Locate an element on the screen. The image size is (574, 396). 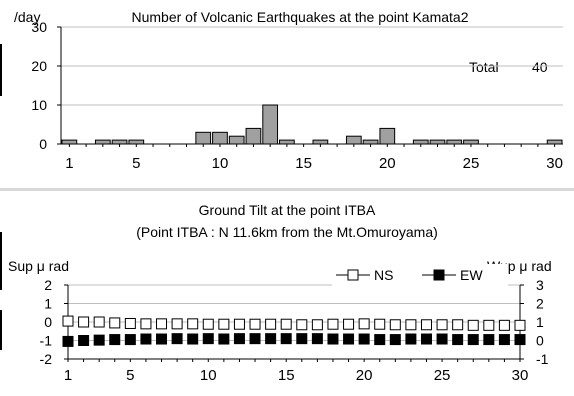
x-tick-label: 20 is located at coordinates (364, 375).